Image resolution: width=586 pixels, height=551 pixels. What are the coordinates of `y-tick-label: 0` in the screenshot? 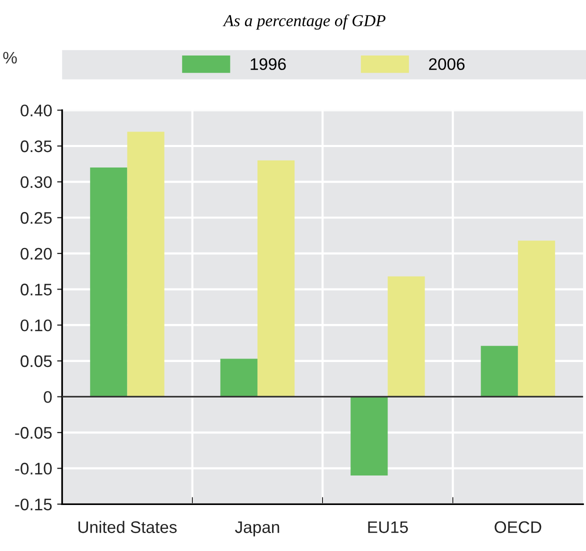 It's located at (48, 397).